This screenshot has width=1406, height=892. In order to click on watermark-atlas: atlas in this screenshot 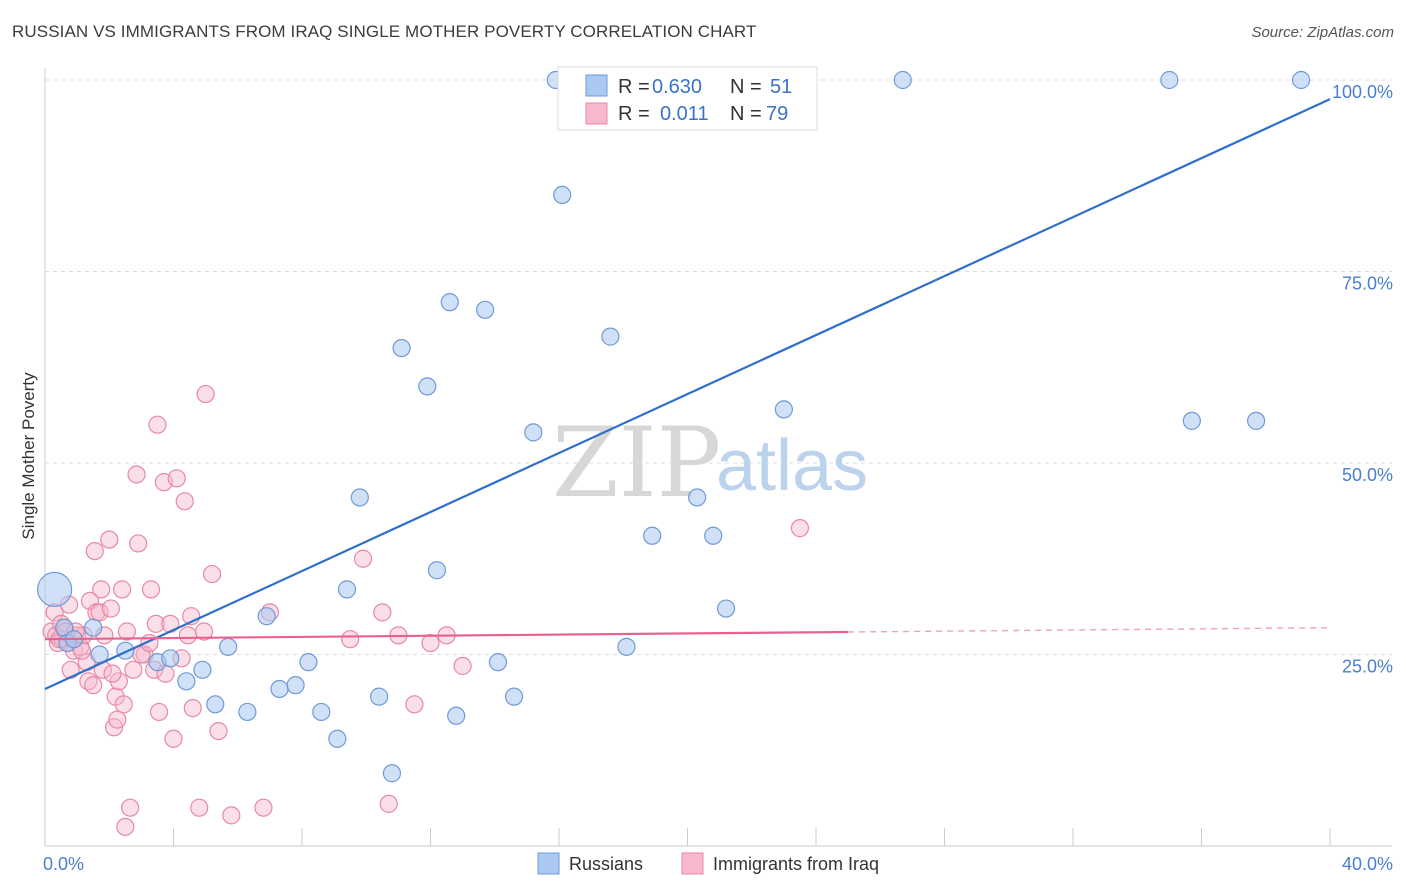, I will do `click(792, 466)`.